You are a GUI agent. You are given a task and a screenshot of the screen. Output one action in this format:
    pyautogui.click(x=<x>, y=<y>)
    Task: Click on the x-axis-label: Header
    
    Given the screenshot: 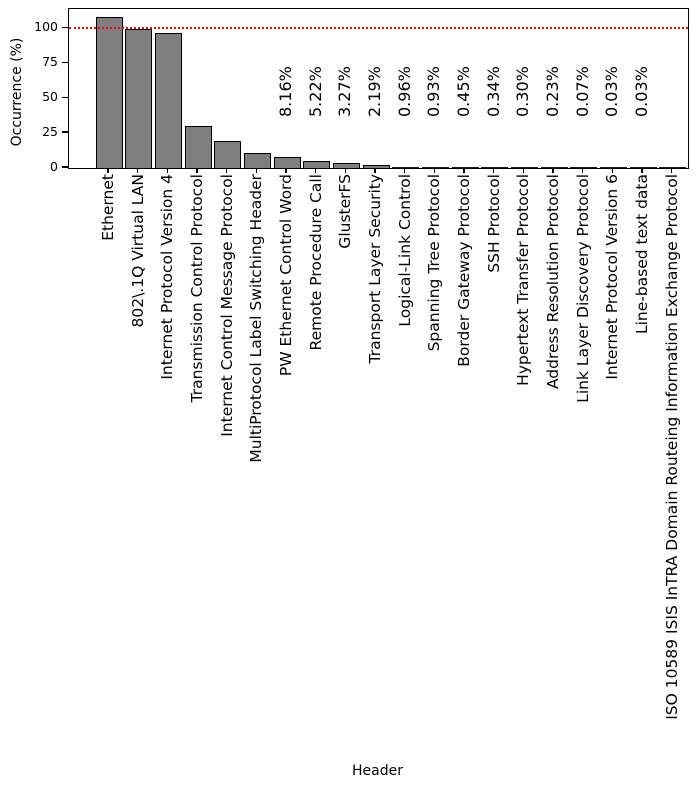 What is the action you would take?
    pyautogui.click(x=377, y=771)
    